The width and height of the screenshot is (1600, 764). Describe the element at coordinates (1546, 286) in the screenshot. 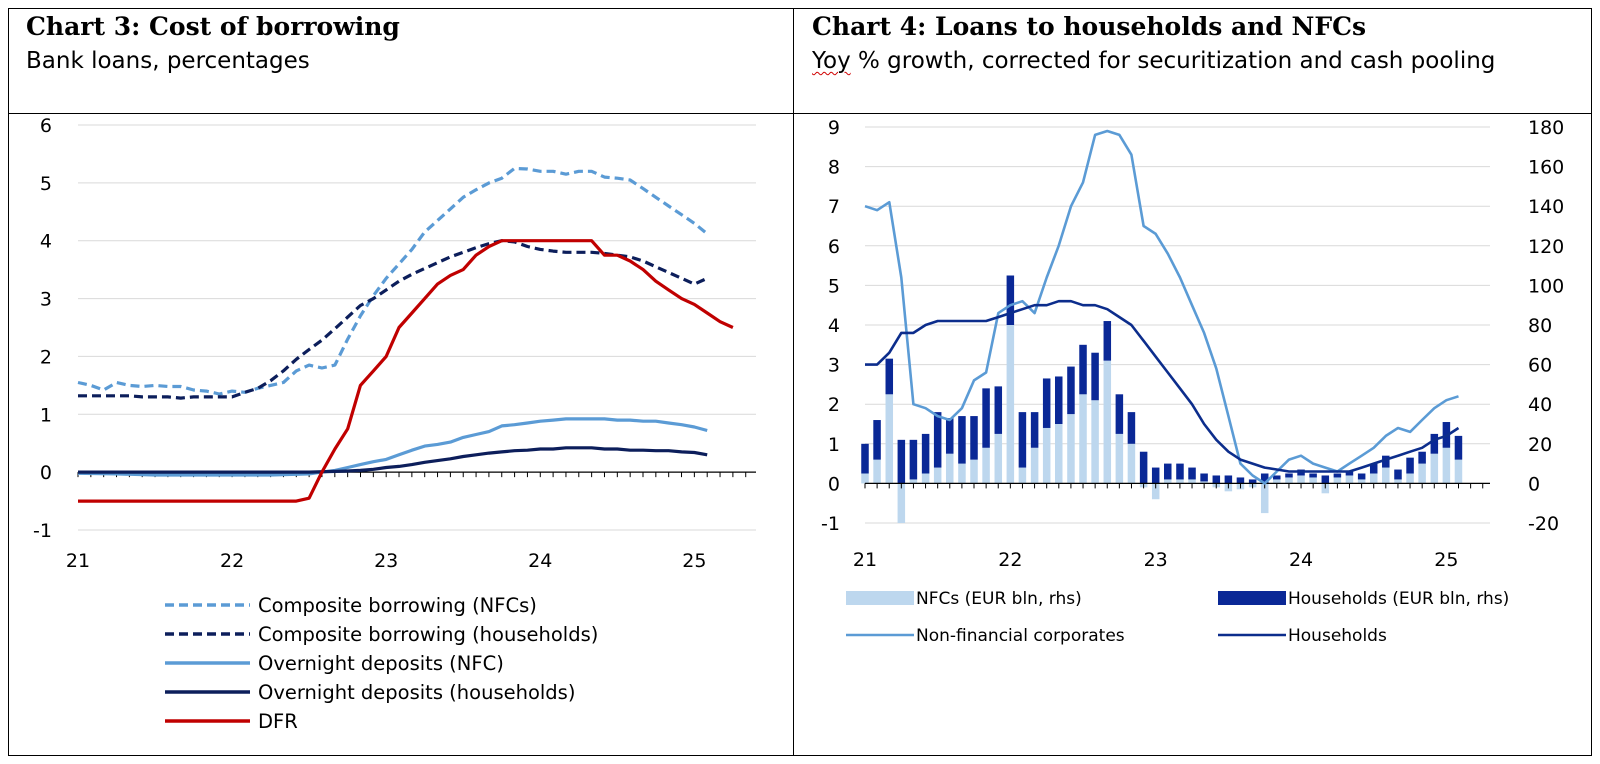

I see `chart4-y-right-tick-label: 100` at that location.